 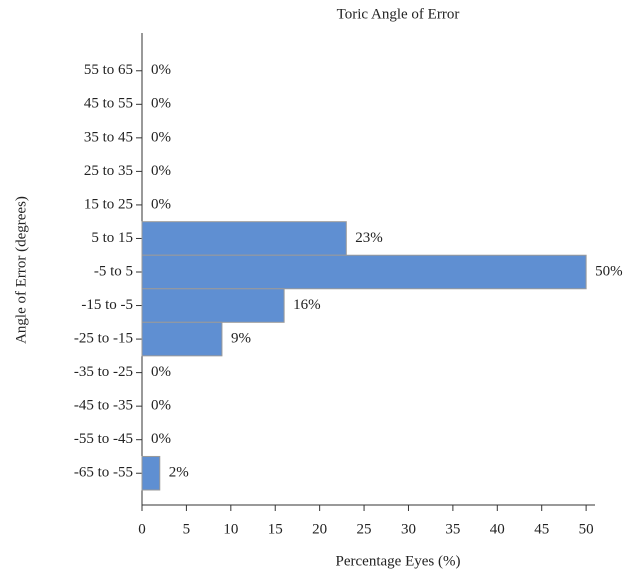 I want to click on y-tick-label: -45 to -35, so click(x=103, y=406).